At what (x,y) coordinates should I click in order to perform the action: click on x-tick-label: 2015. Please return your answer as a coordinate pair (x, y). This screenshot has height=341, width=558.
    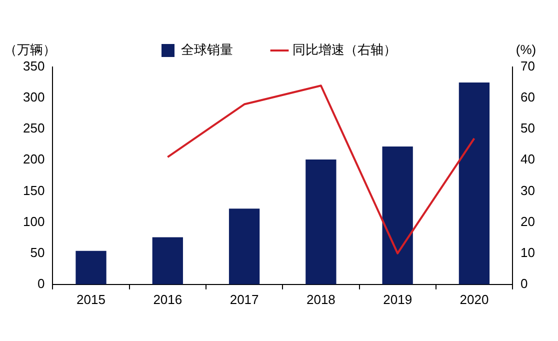
    Looking at the image, I should click on (91, 299).